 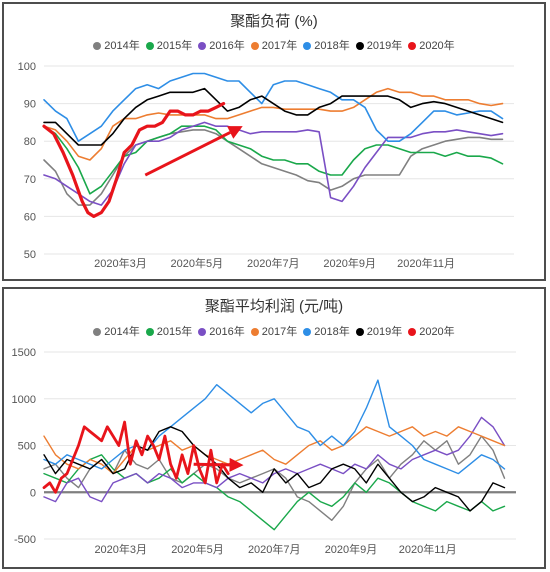 What do you see at coordinates (24, 353) in the screenshot?
I see `y-tick-label: 1500` at bounding box center [24, 353].